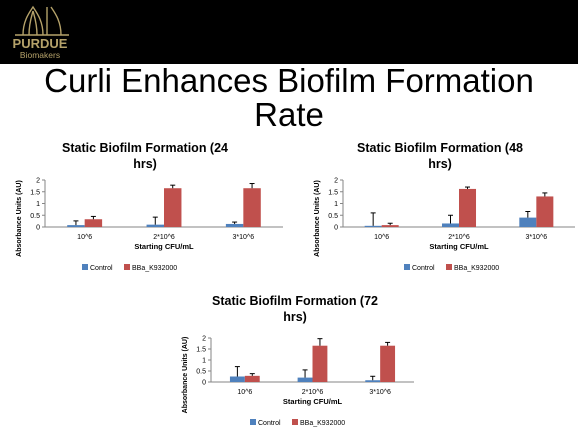 The image size is (578, 439). Describe the element at coordinates (289, 32) in the screenshot. I see `header-bar: PURDUE Biomakers` at that location.